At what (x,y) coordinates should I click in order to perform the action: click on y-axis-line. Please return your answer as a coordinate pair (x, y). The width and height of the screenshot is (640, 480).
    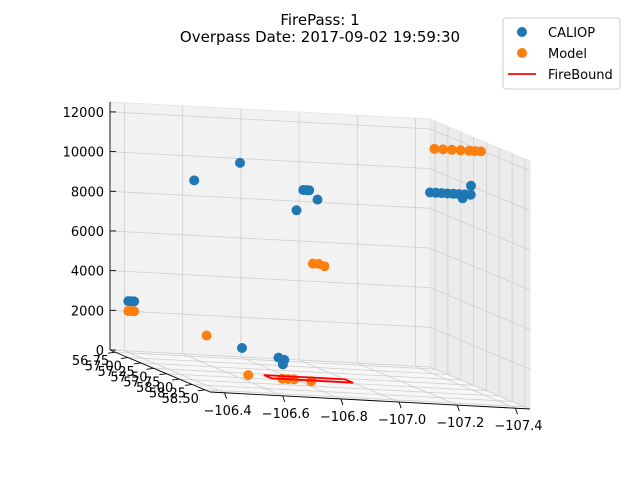
    Looking at the image, I should click on (160, 371).